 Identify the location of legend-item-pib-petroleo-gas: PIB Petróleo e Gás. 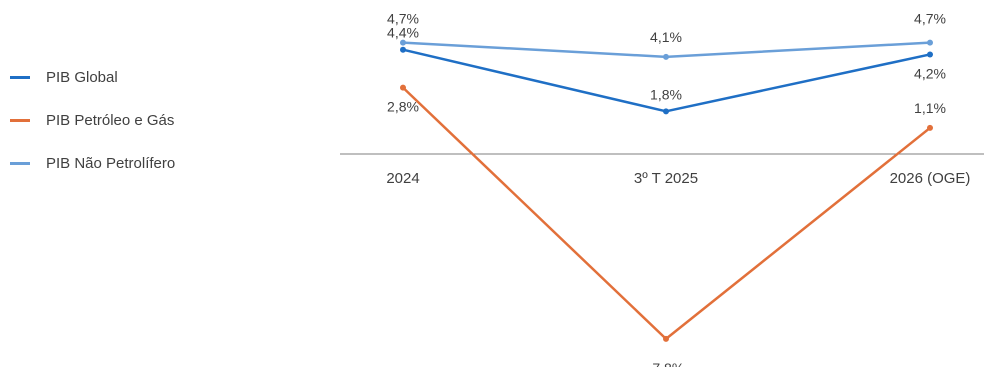
(92, 120).